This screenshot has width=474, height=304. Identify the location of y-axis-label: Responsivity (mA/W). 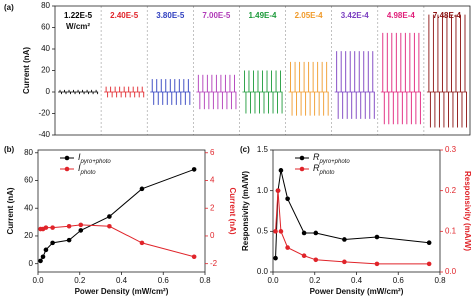
(245, 211).